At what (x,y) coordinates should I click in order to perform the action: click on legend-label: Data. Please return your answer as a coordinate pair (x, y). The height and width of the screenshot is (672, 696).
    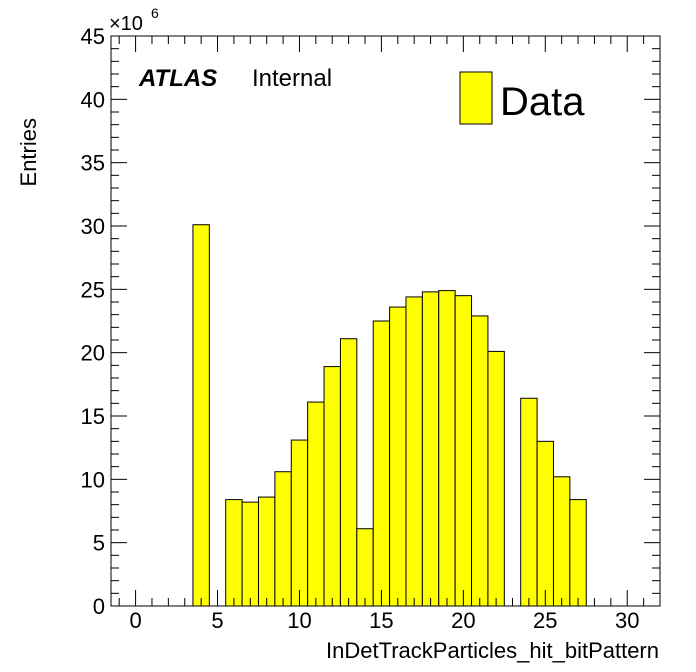
    Looking at the image, I should click on (542, 102).